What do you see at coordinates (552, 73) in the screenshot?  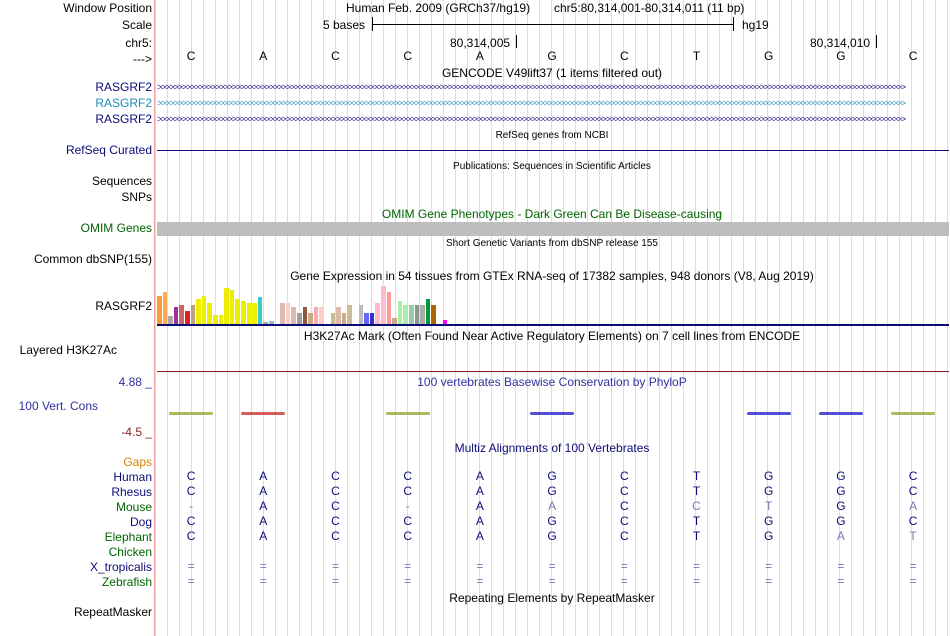 I see `gencode-track-title: GENCODE V49lift37 (1 items filtered out)` at bounding box center [552, 73].